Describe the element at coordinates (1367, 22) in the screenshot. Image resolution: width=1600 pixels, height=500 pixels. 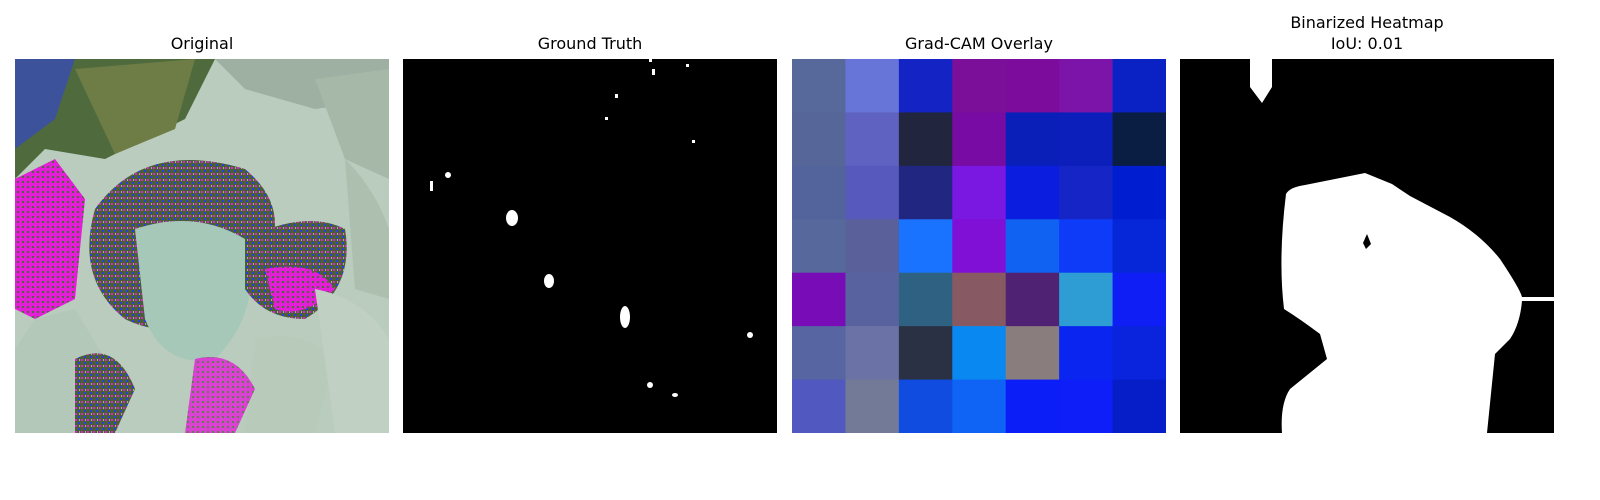
I see `binarized-heatmap-title: Binarized Heatmap` at that location.